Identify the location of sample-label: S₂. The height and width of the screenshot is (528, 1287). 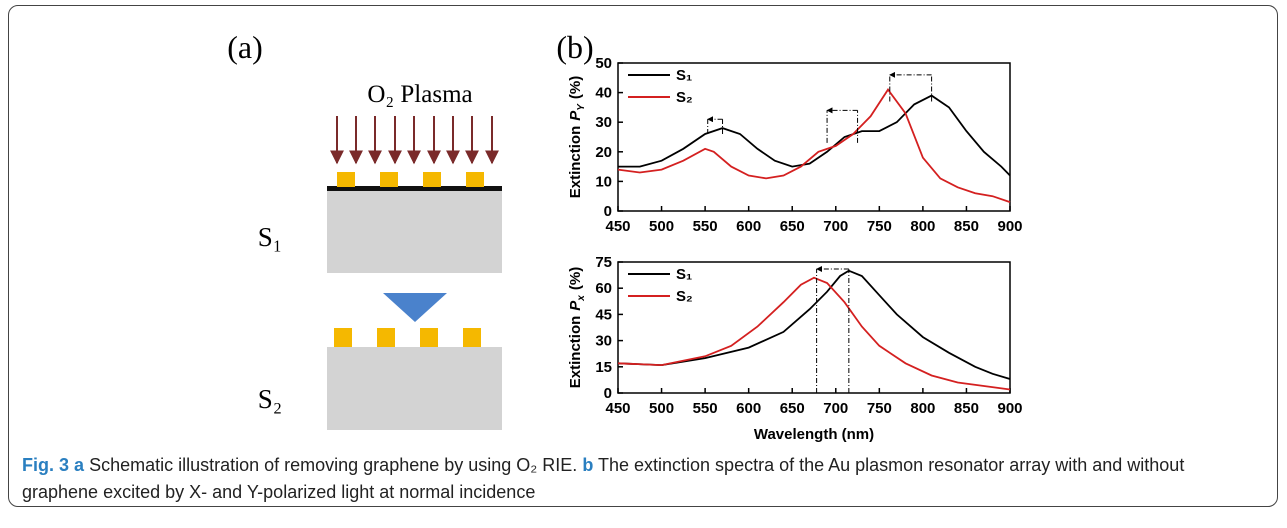
(270, 399).